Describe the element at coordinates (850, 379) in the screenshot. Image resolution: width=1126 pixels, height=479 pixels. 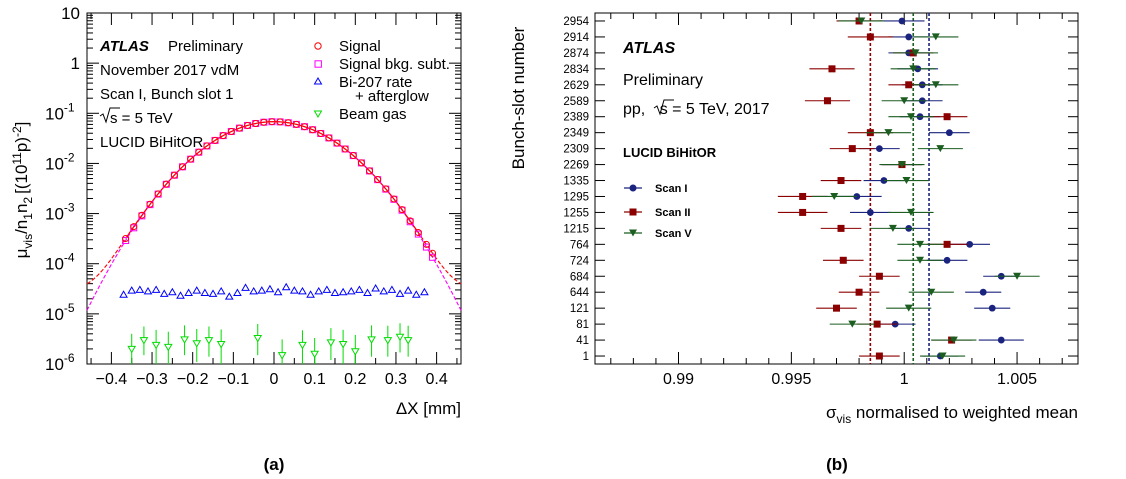
I see `panel-b-x-tick-labels: 0.99 0.995 1 1.005` at that location.